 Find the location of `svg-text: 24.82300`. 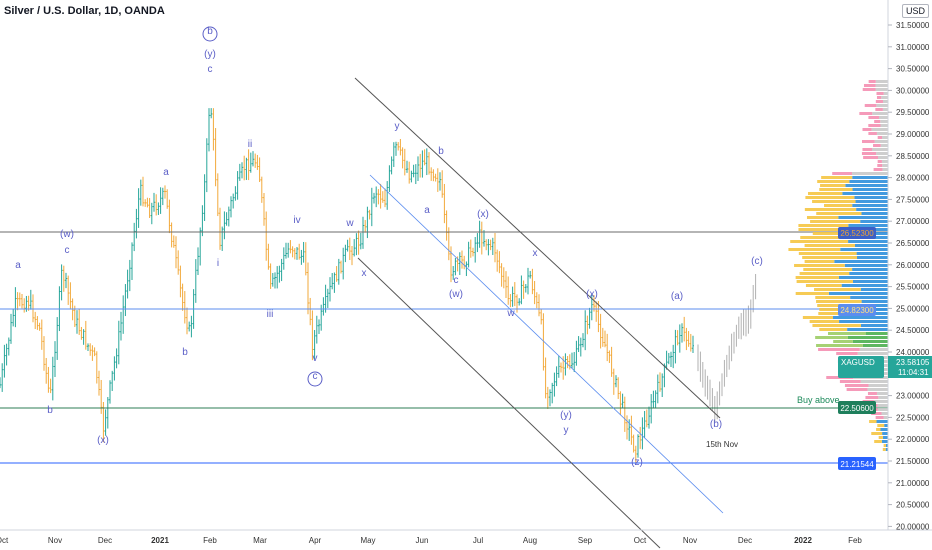

svg-text: 24.82300 is located at coordinates (857, 310).